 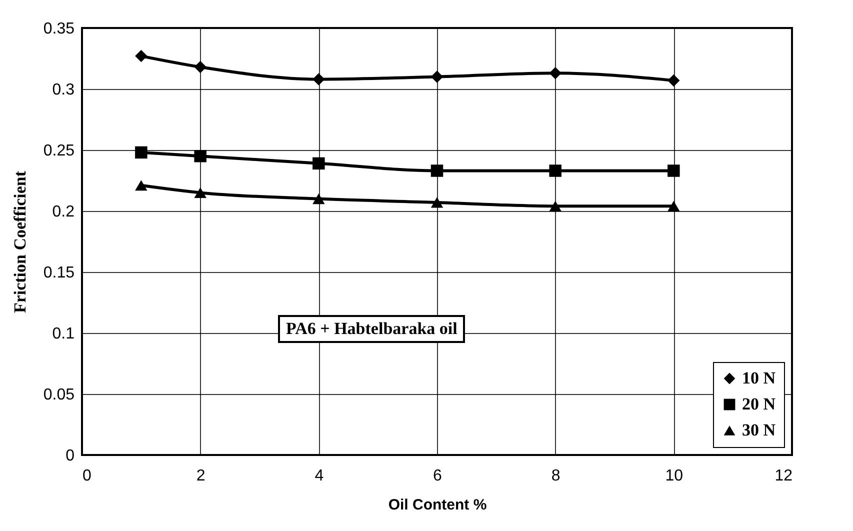 What do you see at coordinates (437, 505) in the screenshot?
I see `x-axis-title: Oil Content %` at bounding box center [437, 505].